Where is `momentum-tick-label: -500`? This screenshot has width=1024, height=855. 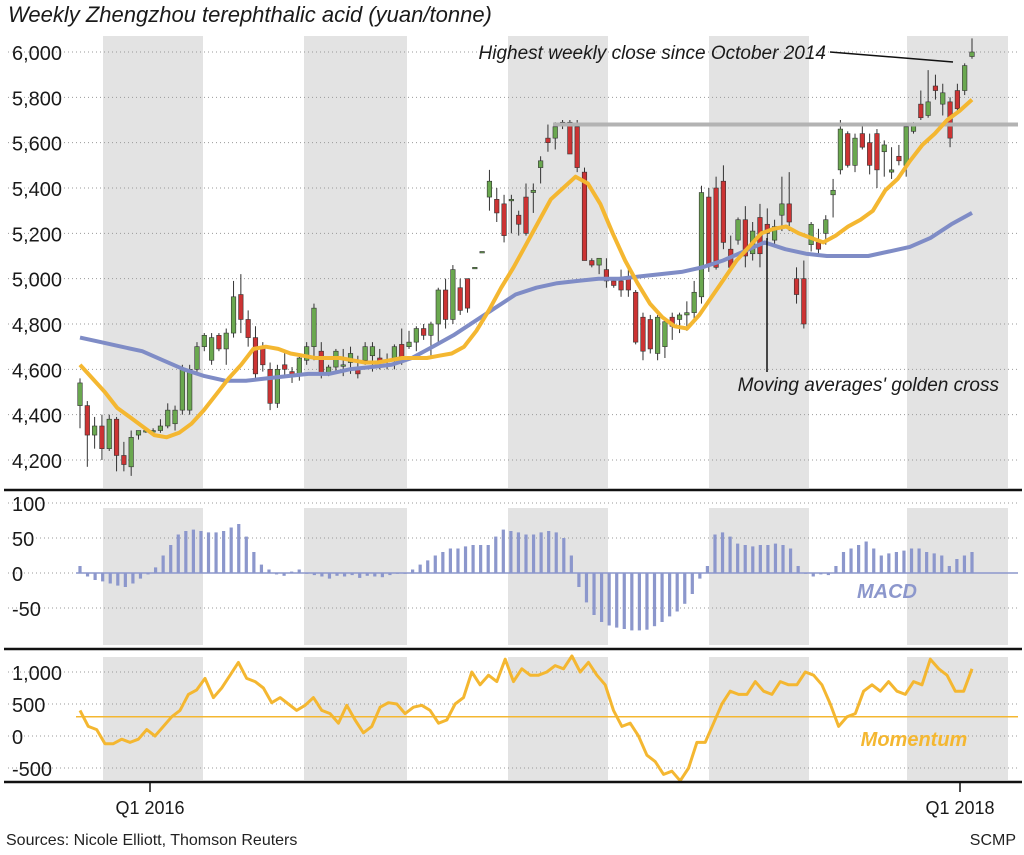
momentum-tick-label: -500 is located at coordinates (32, 770).